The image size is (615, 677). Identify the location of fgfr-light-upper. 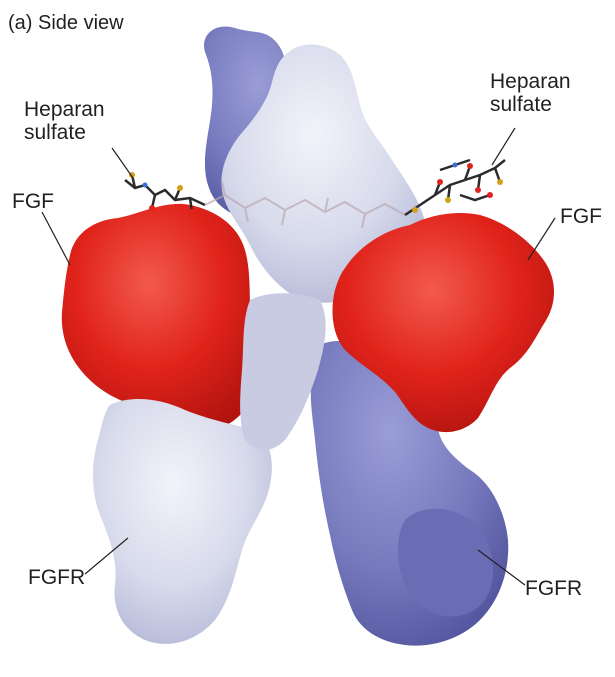
(324, 173).